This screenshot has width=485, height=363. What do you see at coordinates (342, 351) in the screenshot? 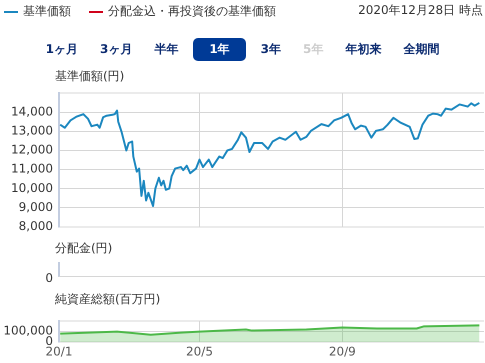
I see `x-tick-label: 20/9` at bounding box center [342, 351].